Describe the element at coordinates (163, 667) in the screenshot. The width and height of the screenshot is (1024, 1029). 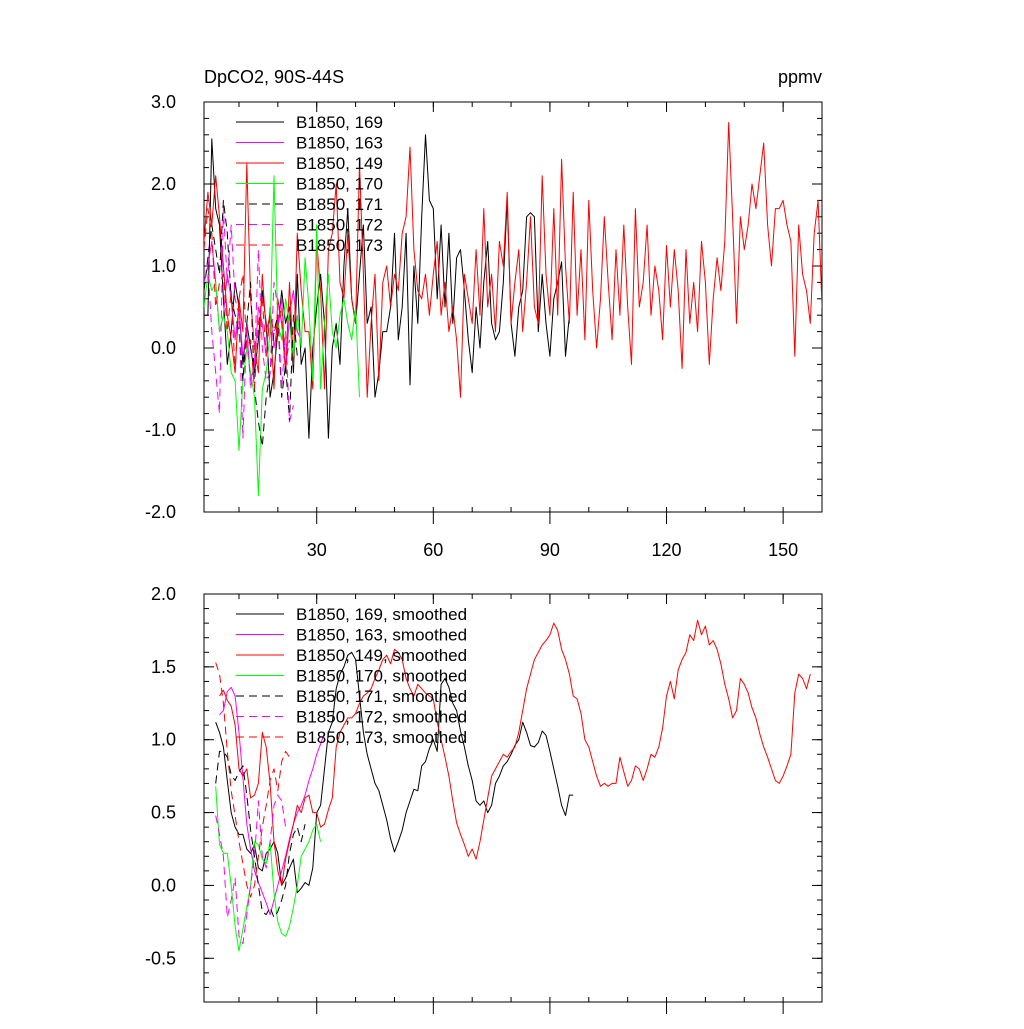
I see `y-tick-label: 1.5` at that location.